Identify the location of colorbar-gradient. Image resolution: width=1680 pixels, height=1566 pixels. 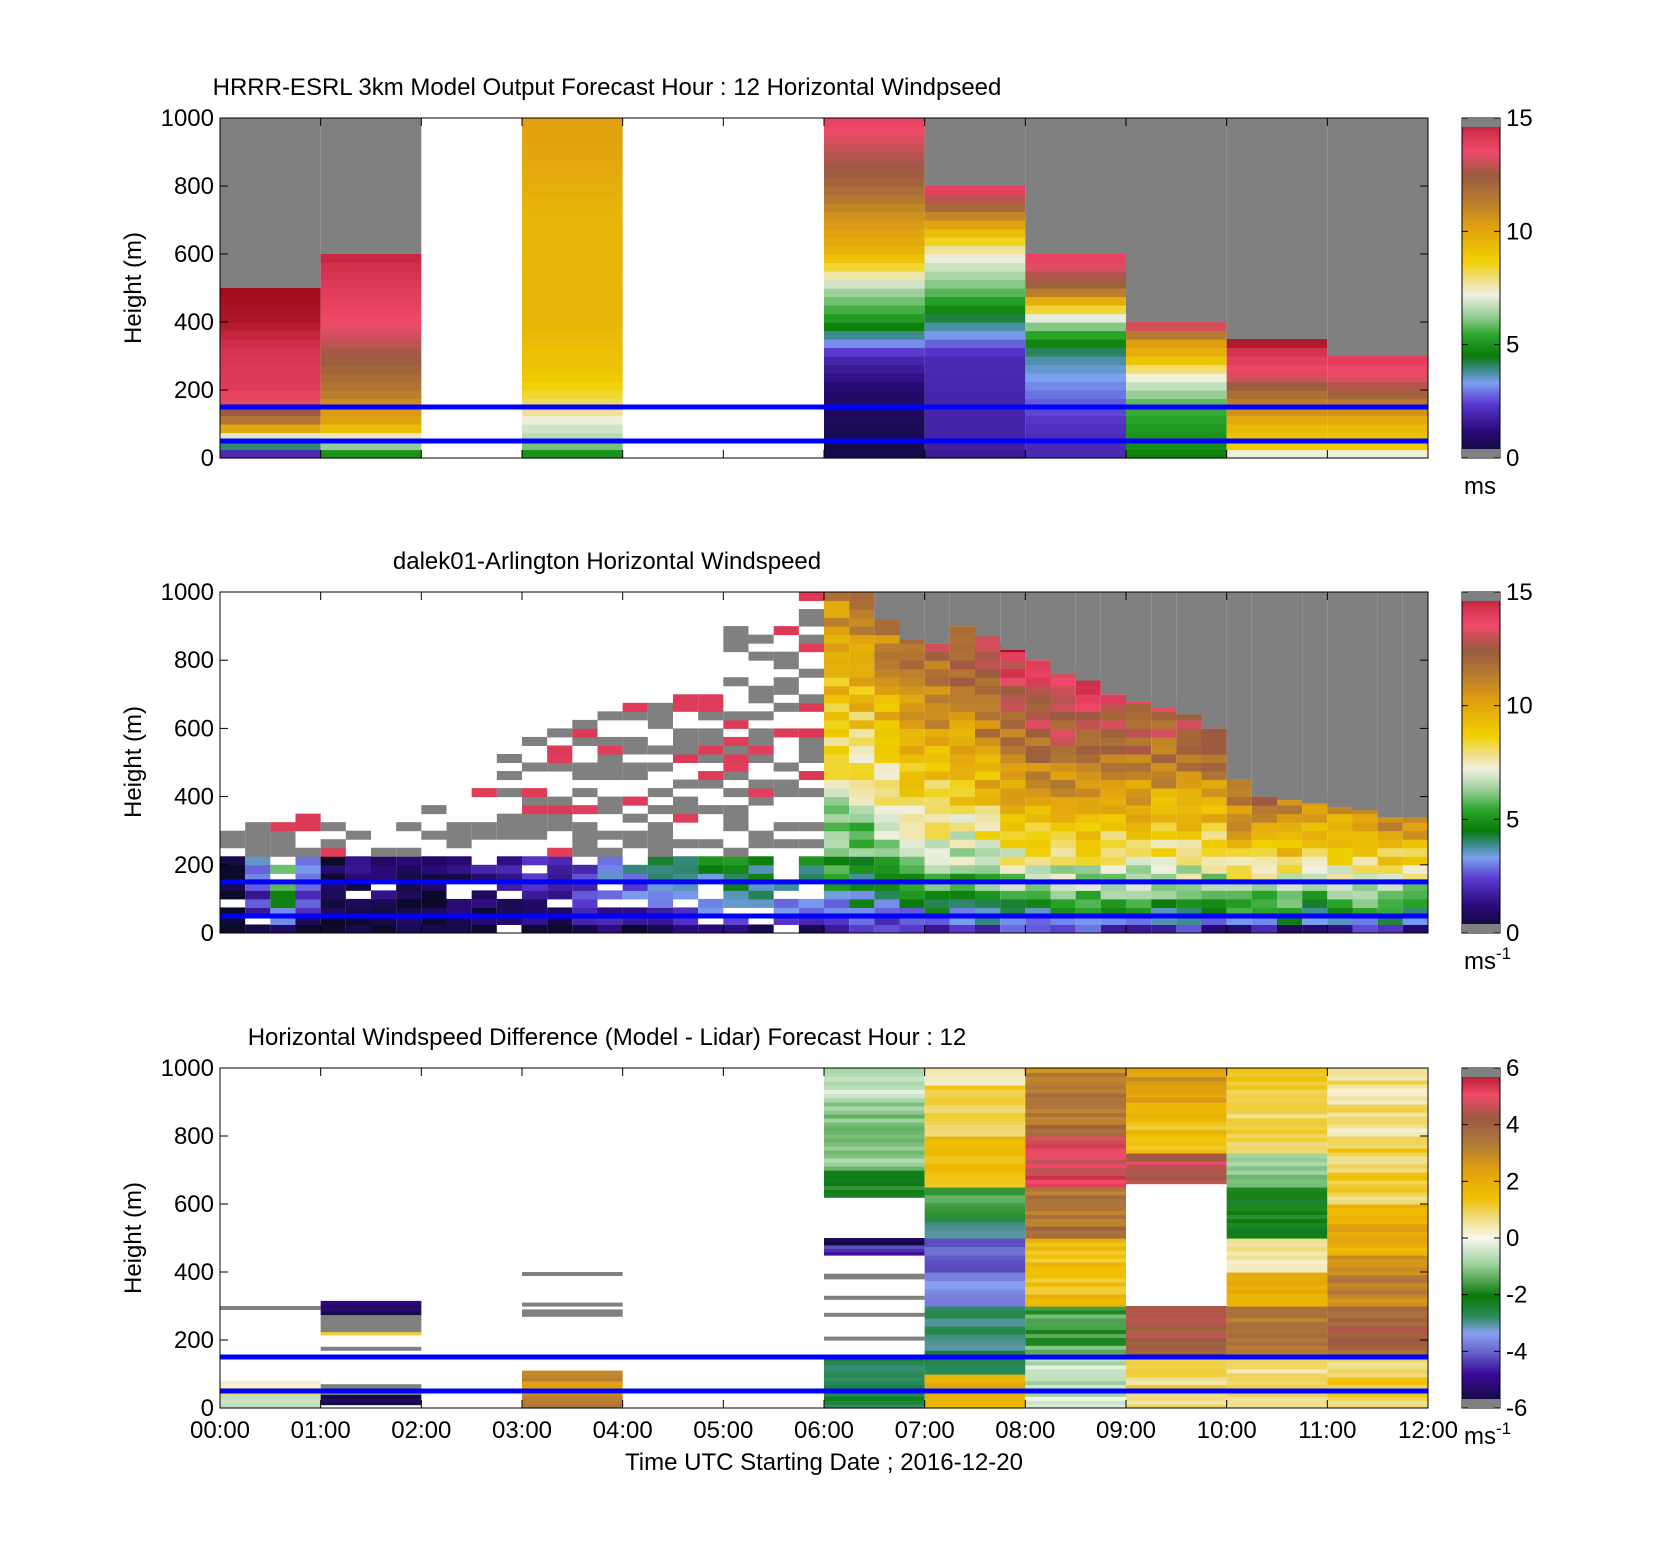
(1481, 288).